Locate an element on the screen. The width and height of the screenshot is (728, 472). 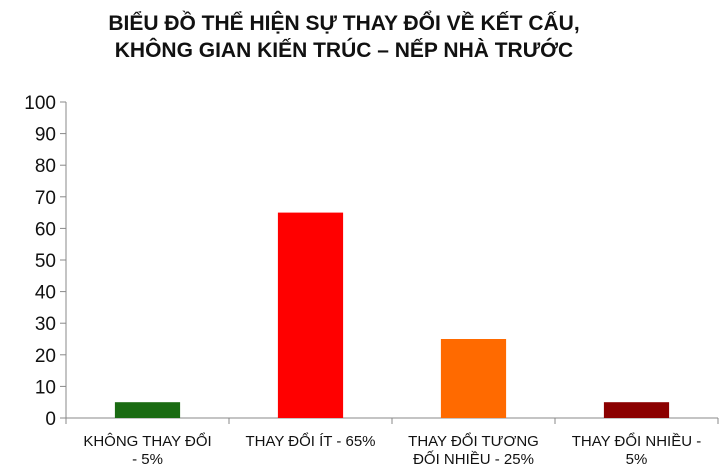
y-tick-label: 30 is located at coordinates (45, 324).